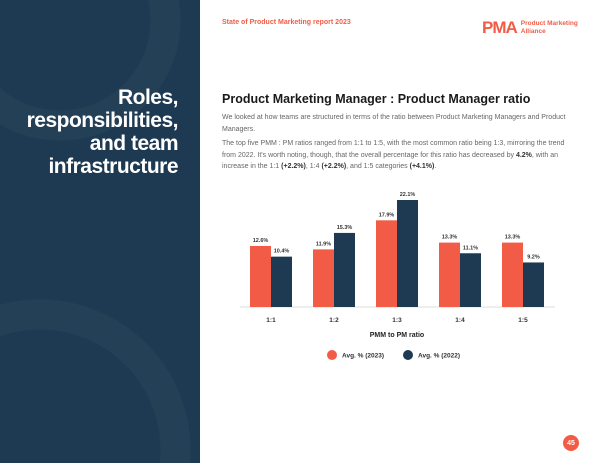 The height and width of the screenshot is (463, 600). I want to click on data-label: 22.1%, so click(408, 195).